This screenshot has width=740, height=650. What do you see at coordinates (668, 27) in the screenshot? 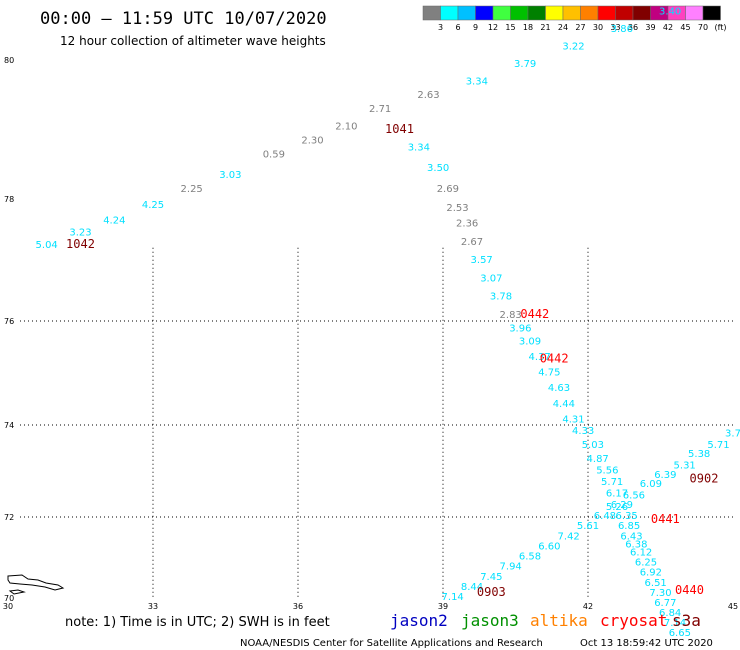
I see `colorbar-label: 42` at bounding box center [668, 27].